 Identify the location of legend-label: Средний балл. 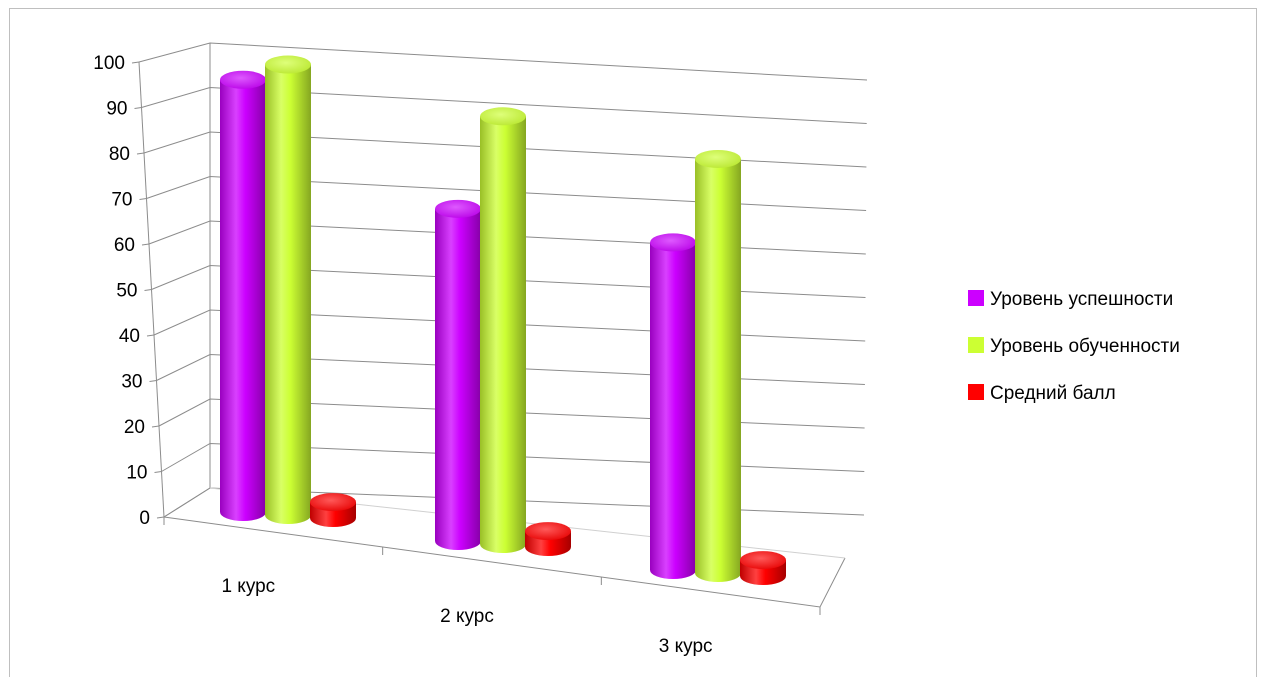
(1053, 393).